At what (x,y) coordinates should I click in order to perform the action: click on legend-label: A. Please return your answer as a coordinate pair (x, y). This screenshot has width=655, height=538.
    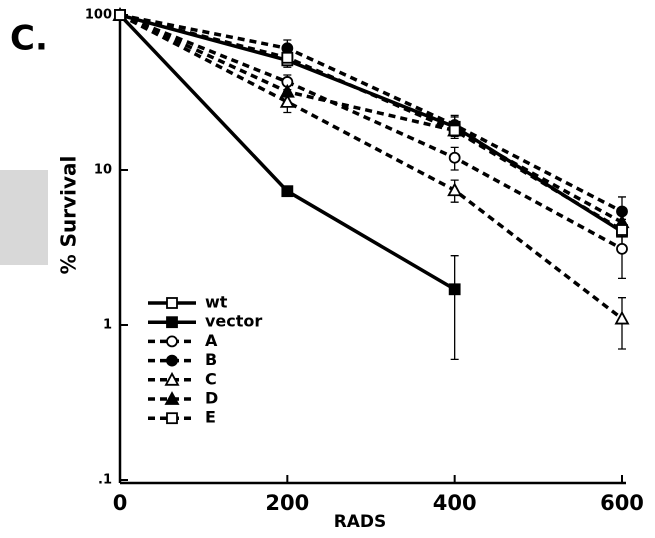
    Looking at the image, I should click on (211, 340).